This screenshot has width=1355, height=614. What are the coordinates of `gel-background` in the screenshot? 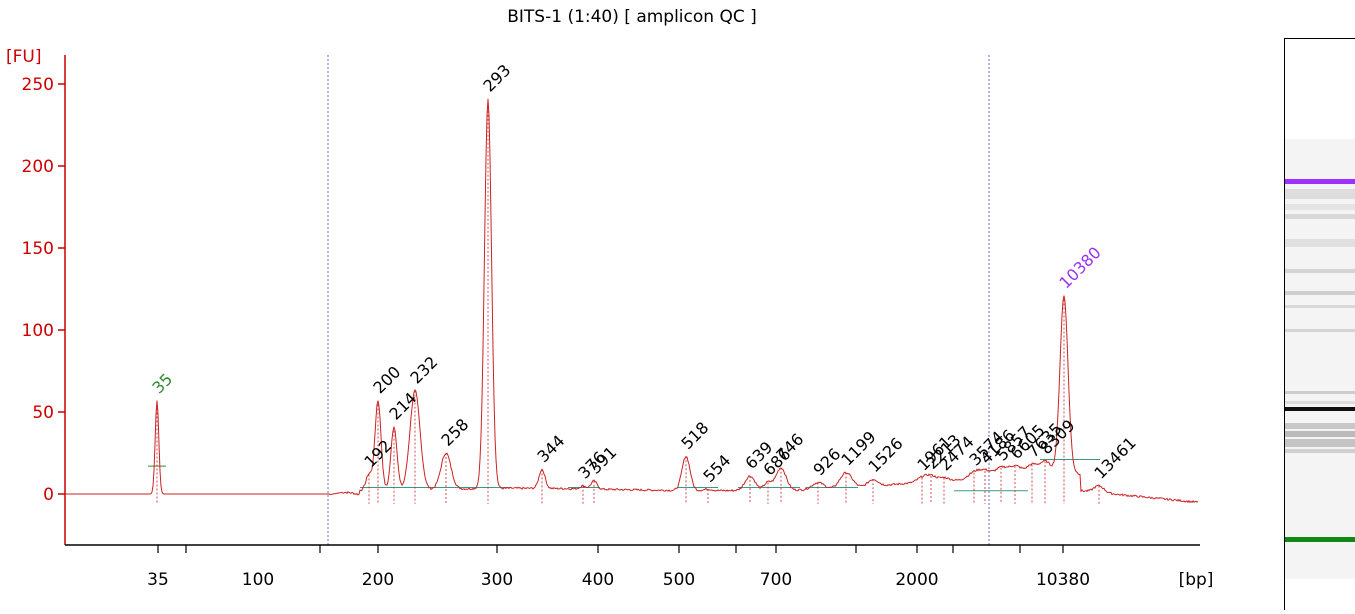 It's located at (1320, 359).